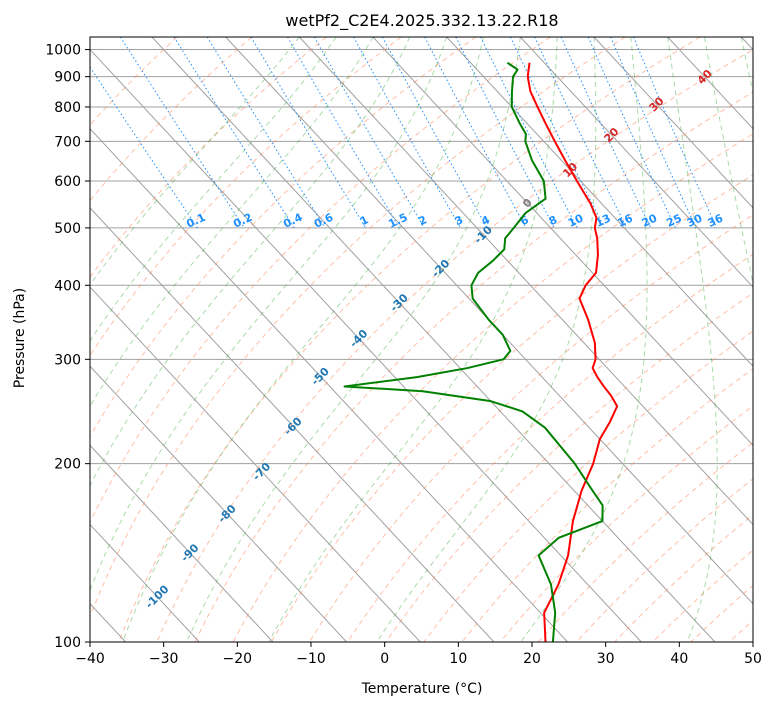  Describe the element at coordinates (572, 352) in the screenshot. I see `temperature-profile` at that location.